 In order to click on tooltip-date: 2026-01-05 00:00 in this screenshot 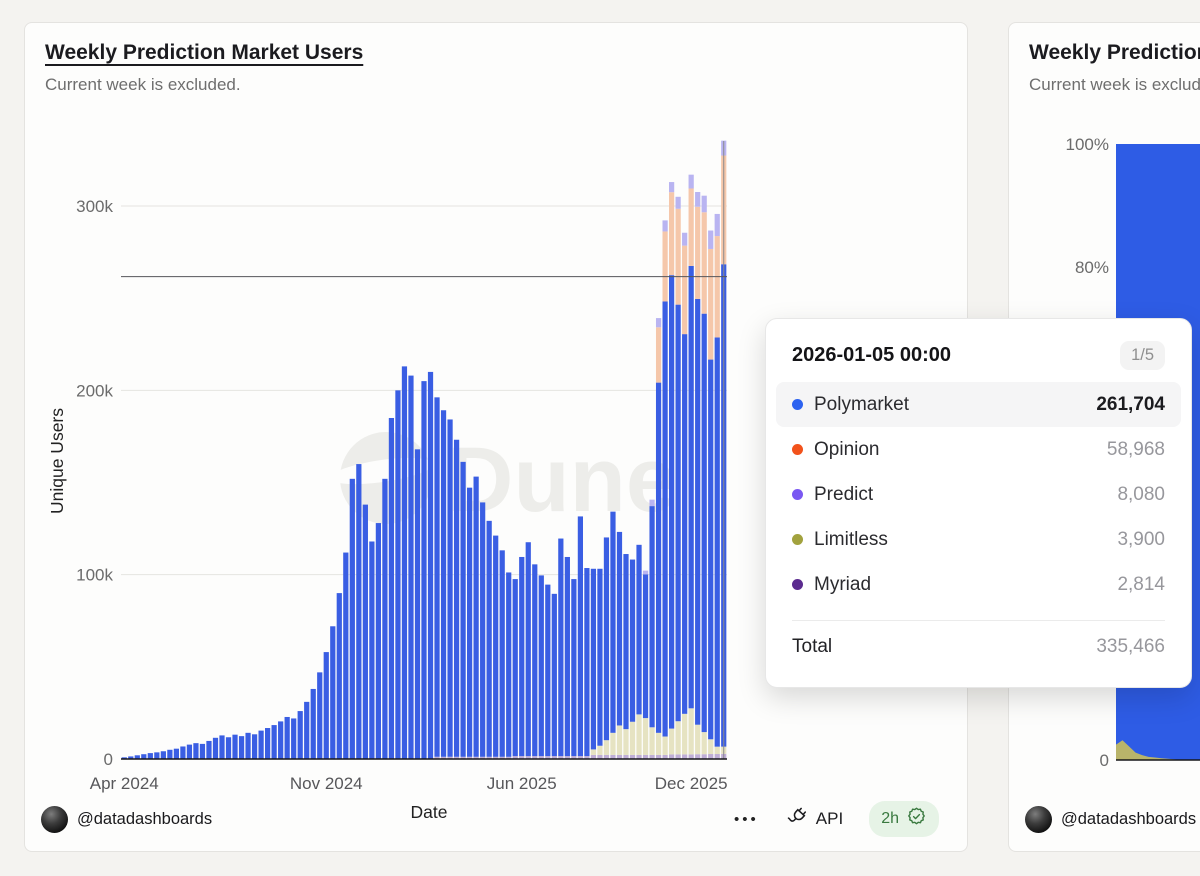, I will do `click(872, 355)`.